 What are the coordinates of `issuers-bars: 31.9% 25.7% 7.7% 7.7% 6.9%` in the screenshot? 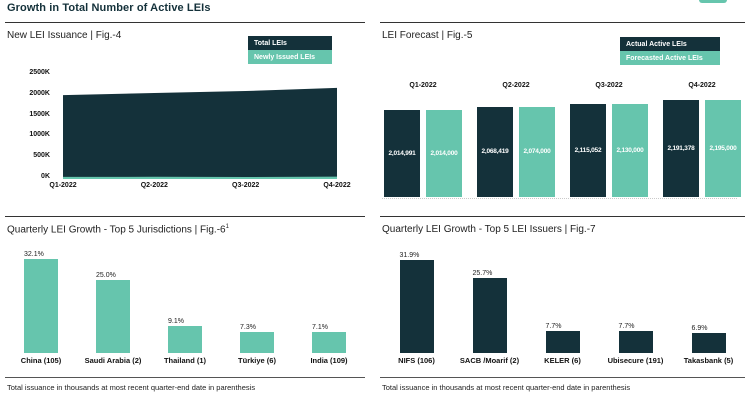 It's located at (562, 302).